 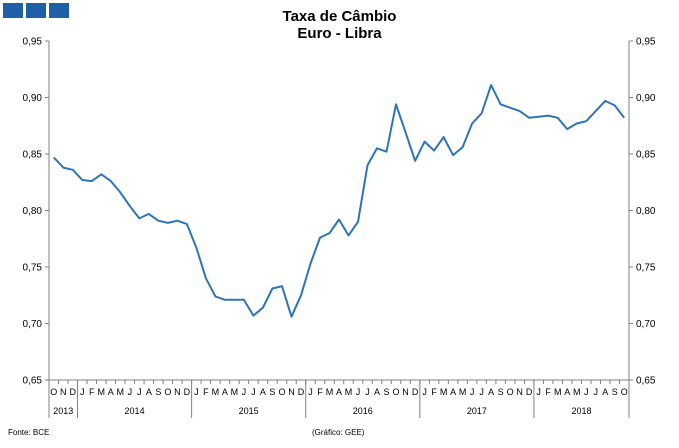 I want to click on y-tick-label-right: 0,75, so click(x=646, y=268).